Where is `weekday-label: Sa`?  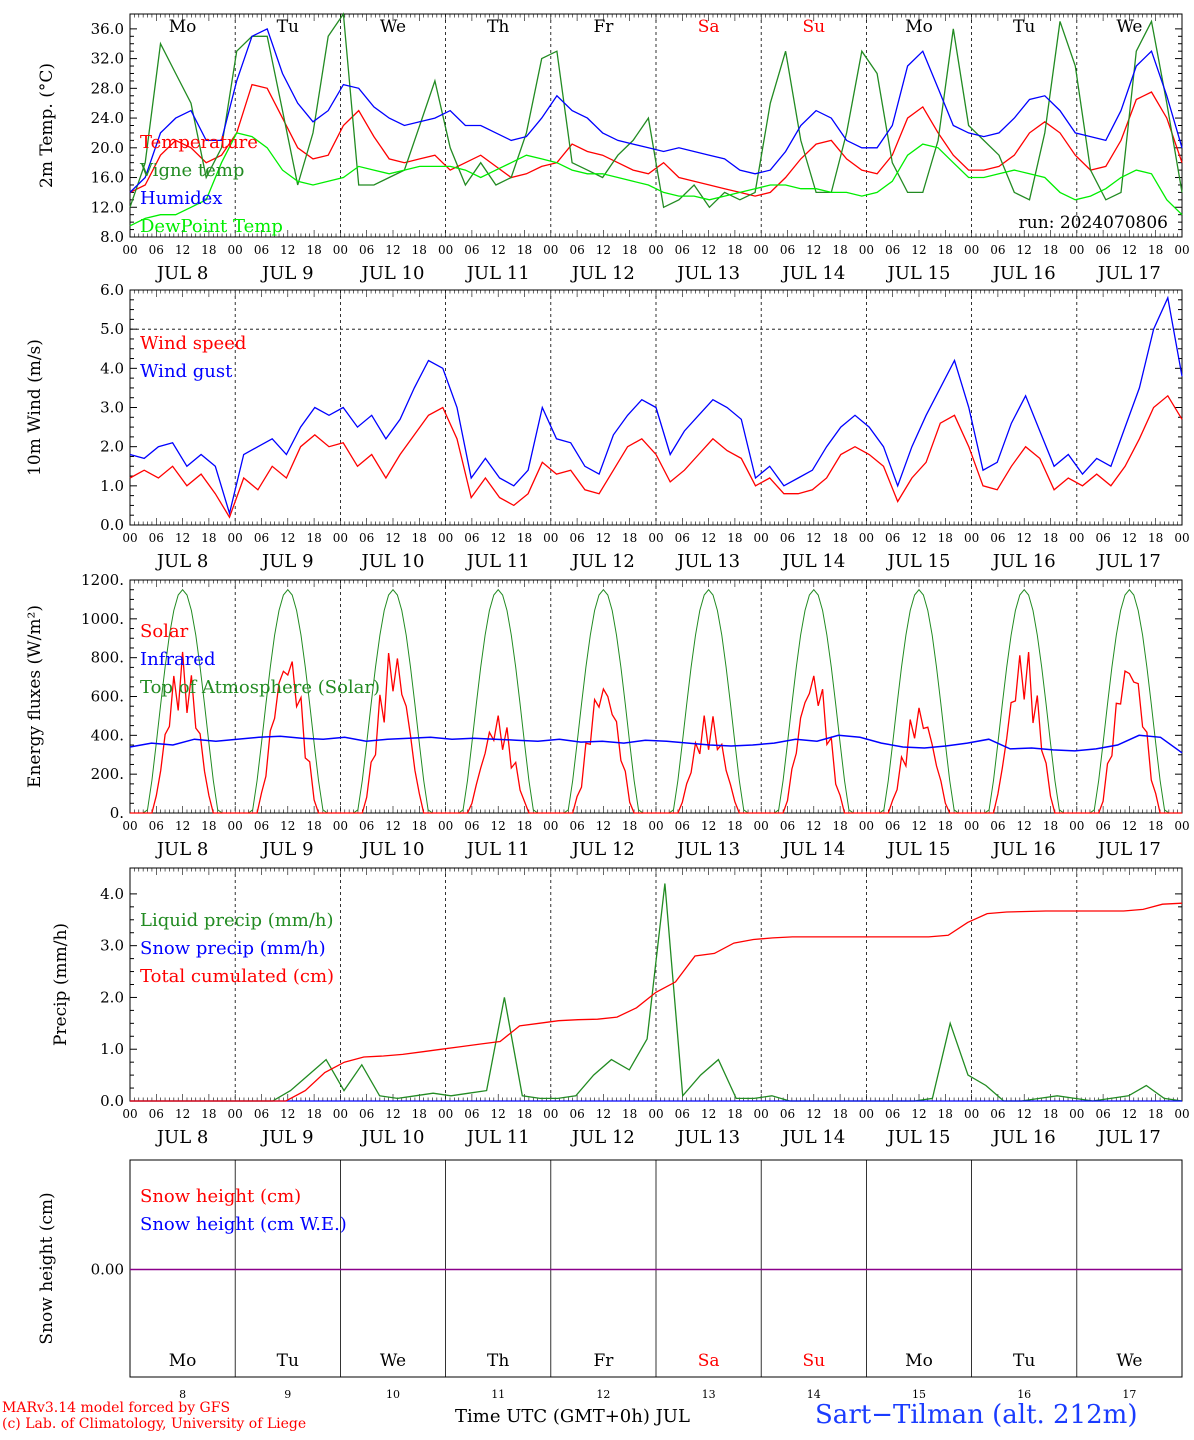 weekday-label: Sa is located at coordinates (709, 27).